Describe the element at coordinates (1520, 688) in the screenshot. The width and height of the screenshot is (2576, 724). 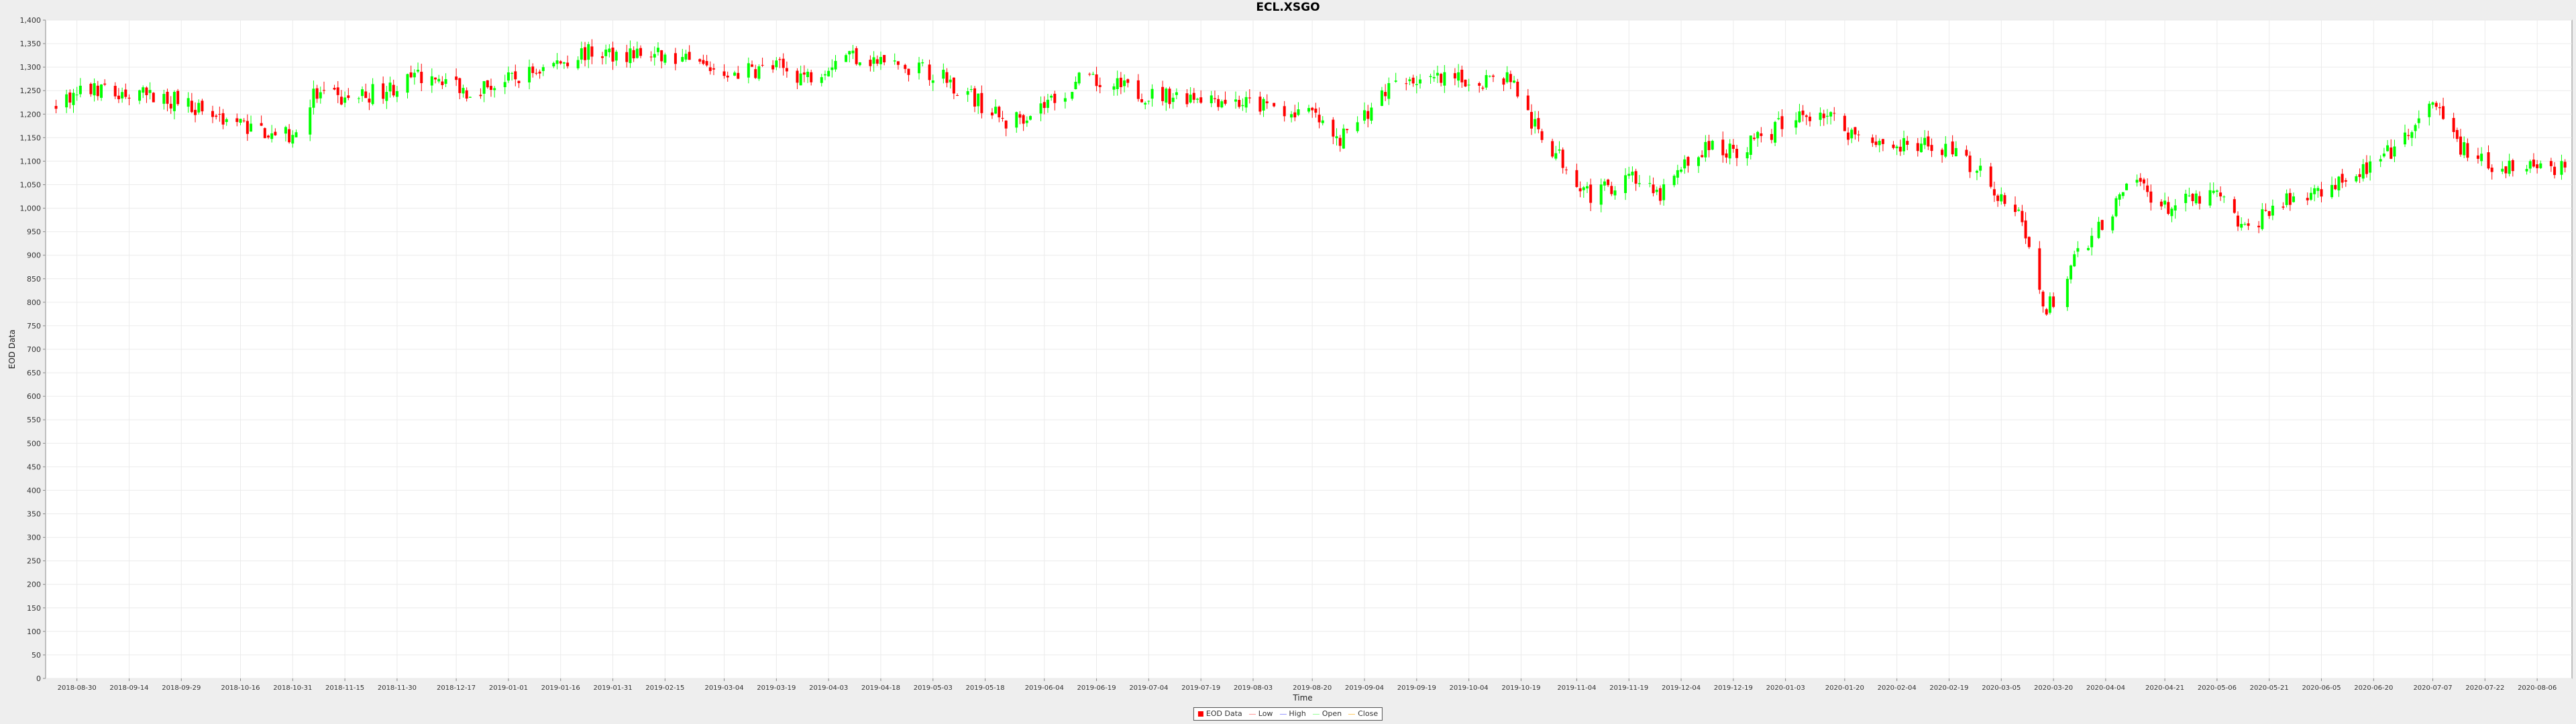
I see `x-tick-label: 2019-10-19` at that location.